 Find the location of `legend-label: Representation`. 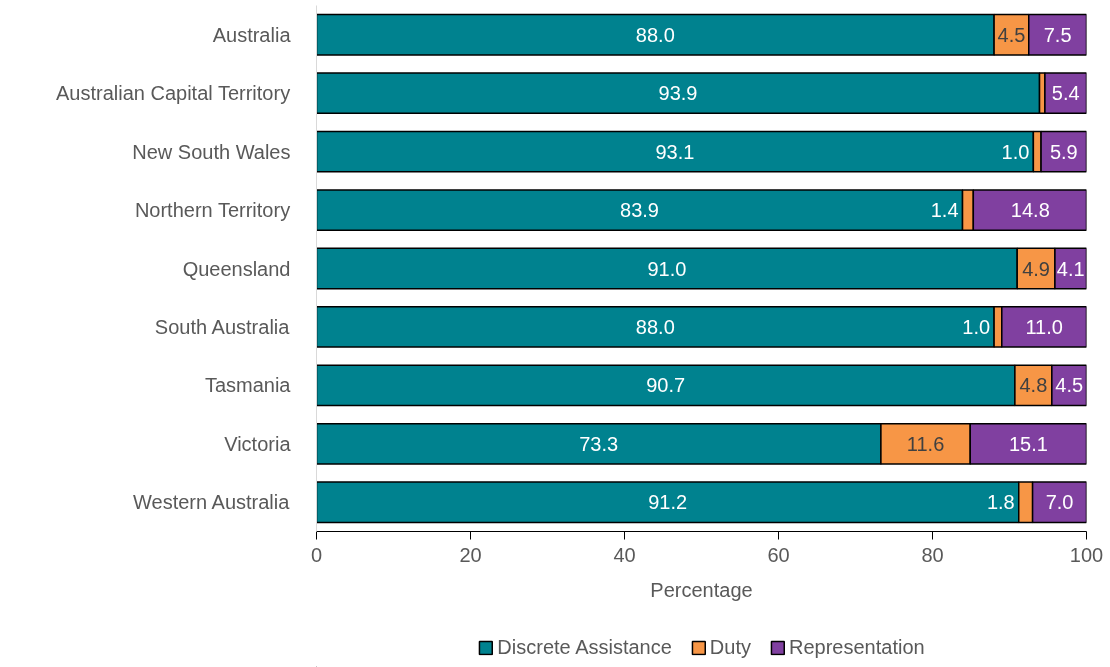

legend-label: Representation is located at coordinates (856, 647).